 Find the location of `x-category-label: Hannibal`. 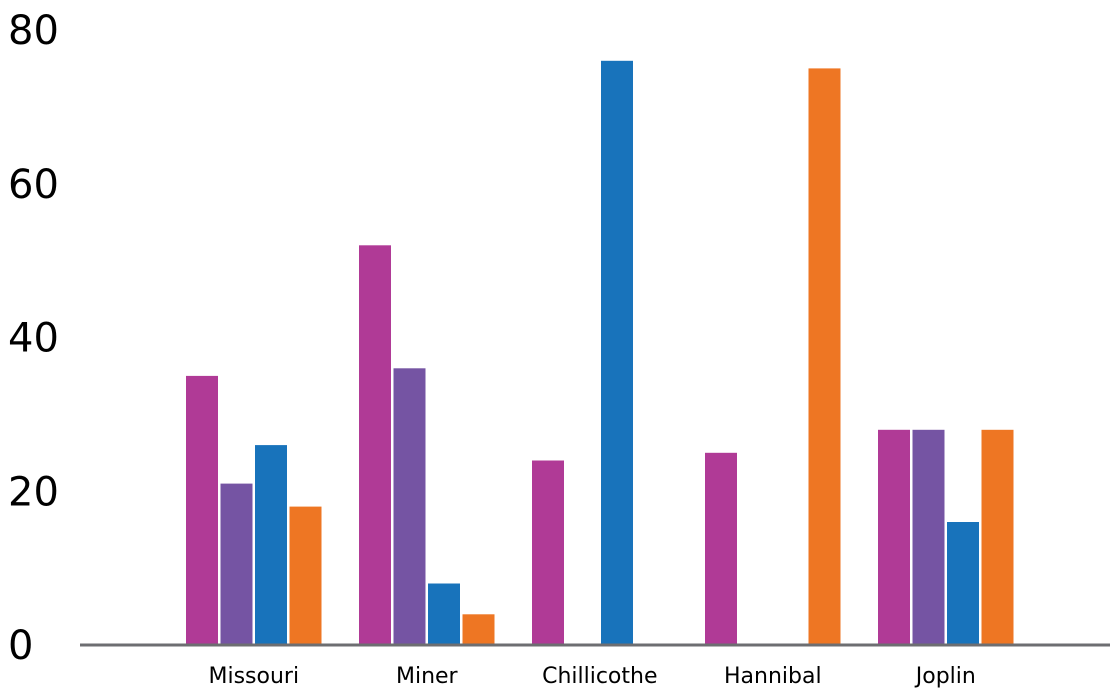

x-category-label: Hannibal is located at coordinates (773, 676).